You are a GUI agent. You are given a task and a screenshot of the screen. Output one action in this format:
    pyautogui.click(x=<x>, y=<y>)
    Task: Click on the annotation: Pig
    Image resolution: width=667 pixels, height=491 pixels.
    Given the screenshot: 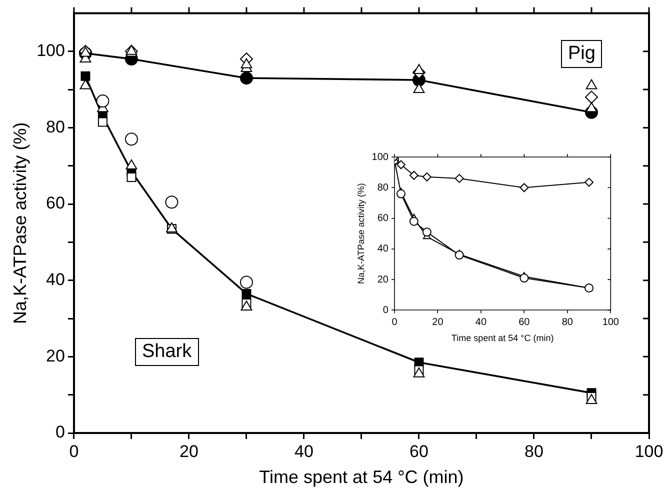 What is the action you would take?
    pyautogui.click(x=581, y=54)
    